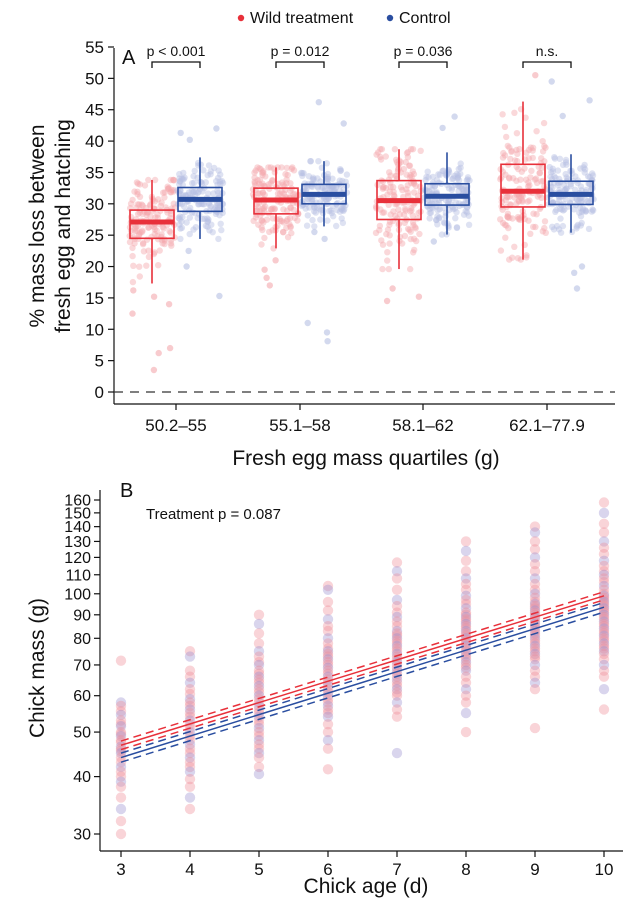 Image resolution: width=625 pixels, height=907 pixels. I want to click on x-tick-label: 55.1–58, so click(299, 425).